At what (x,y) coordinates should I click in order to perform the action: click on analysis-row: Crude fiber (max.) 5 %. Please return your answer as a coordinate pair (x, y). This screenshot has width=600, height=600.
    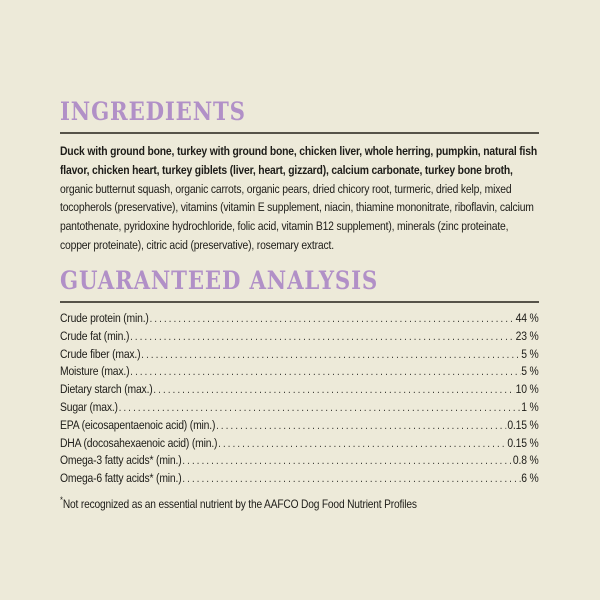
    Looking at the image, I should click on (299, 355).